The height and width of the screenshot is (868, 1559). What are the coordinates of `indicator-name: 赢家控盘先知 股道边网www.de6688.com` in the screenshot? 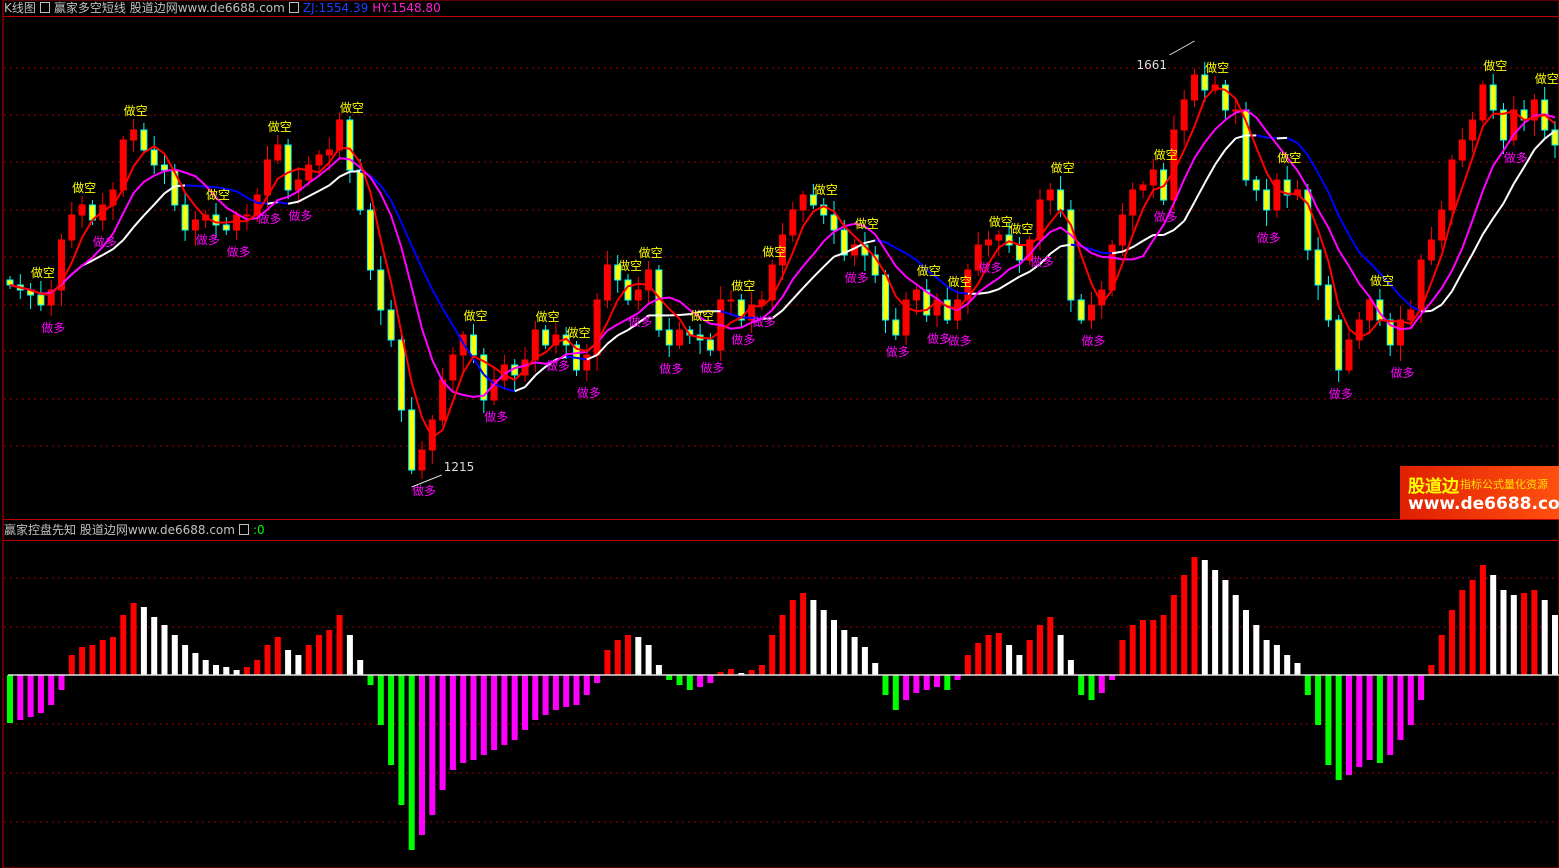 It's located at (119, 530).